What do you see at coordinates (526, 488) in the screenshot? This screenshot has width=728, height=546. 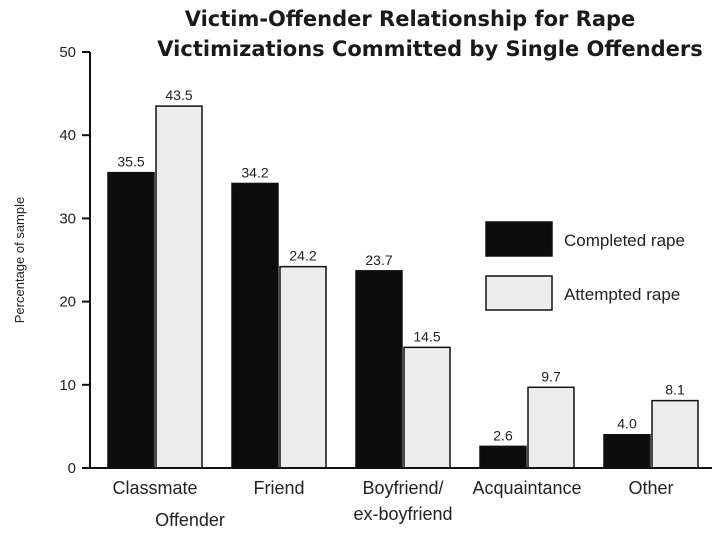 I see `x-category-label: Acquaintance` at bounding box center [526, 488].